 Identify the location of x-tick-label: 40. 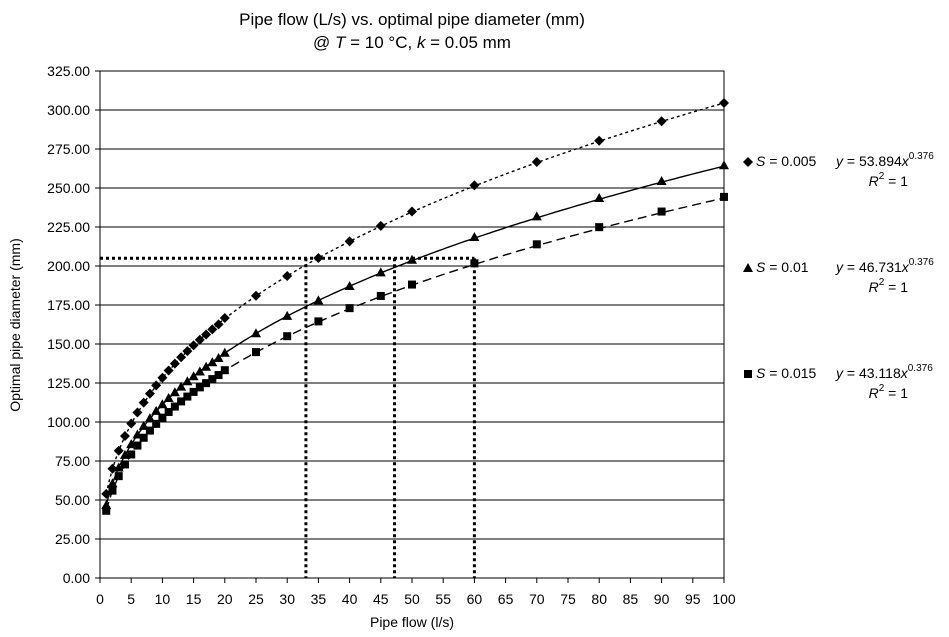
(350, 599).